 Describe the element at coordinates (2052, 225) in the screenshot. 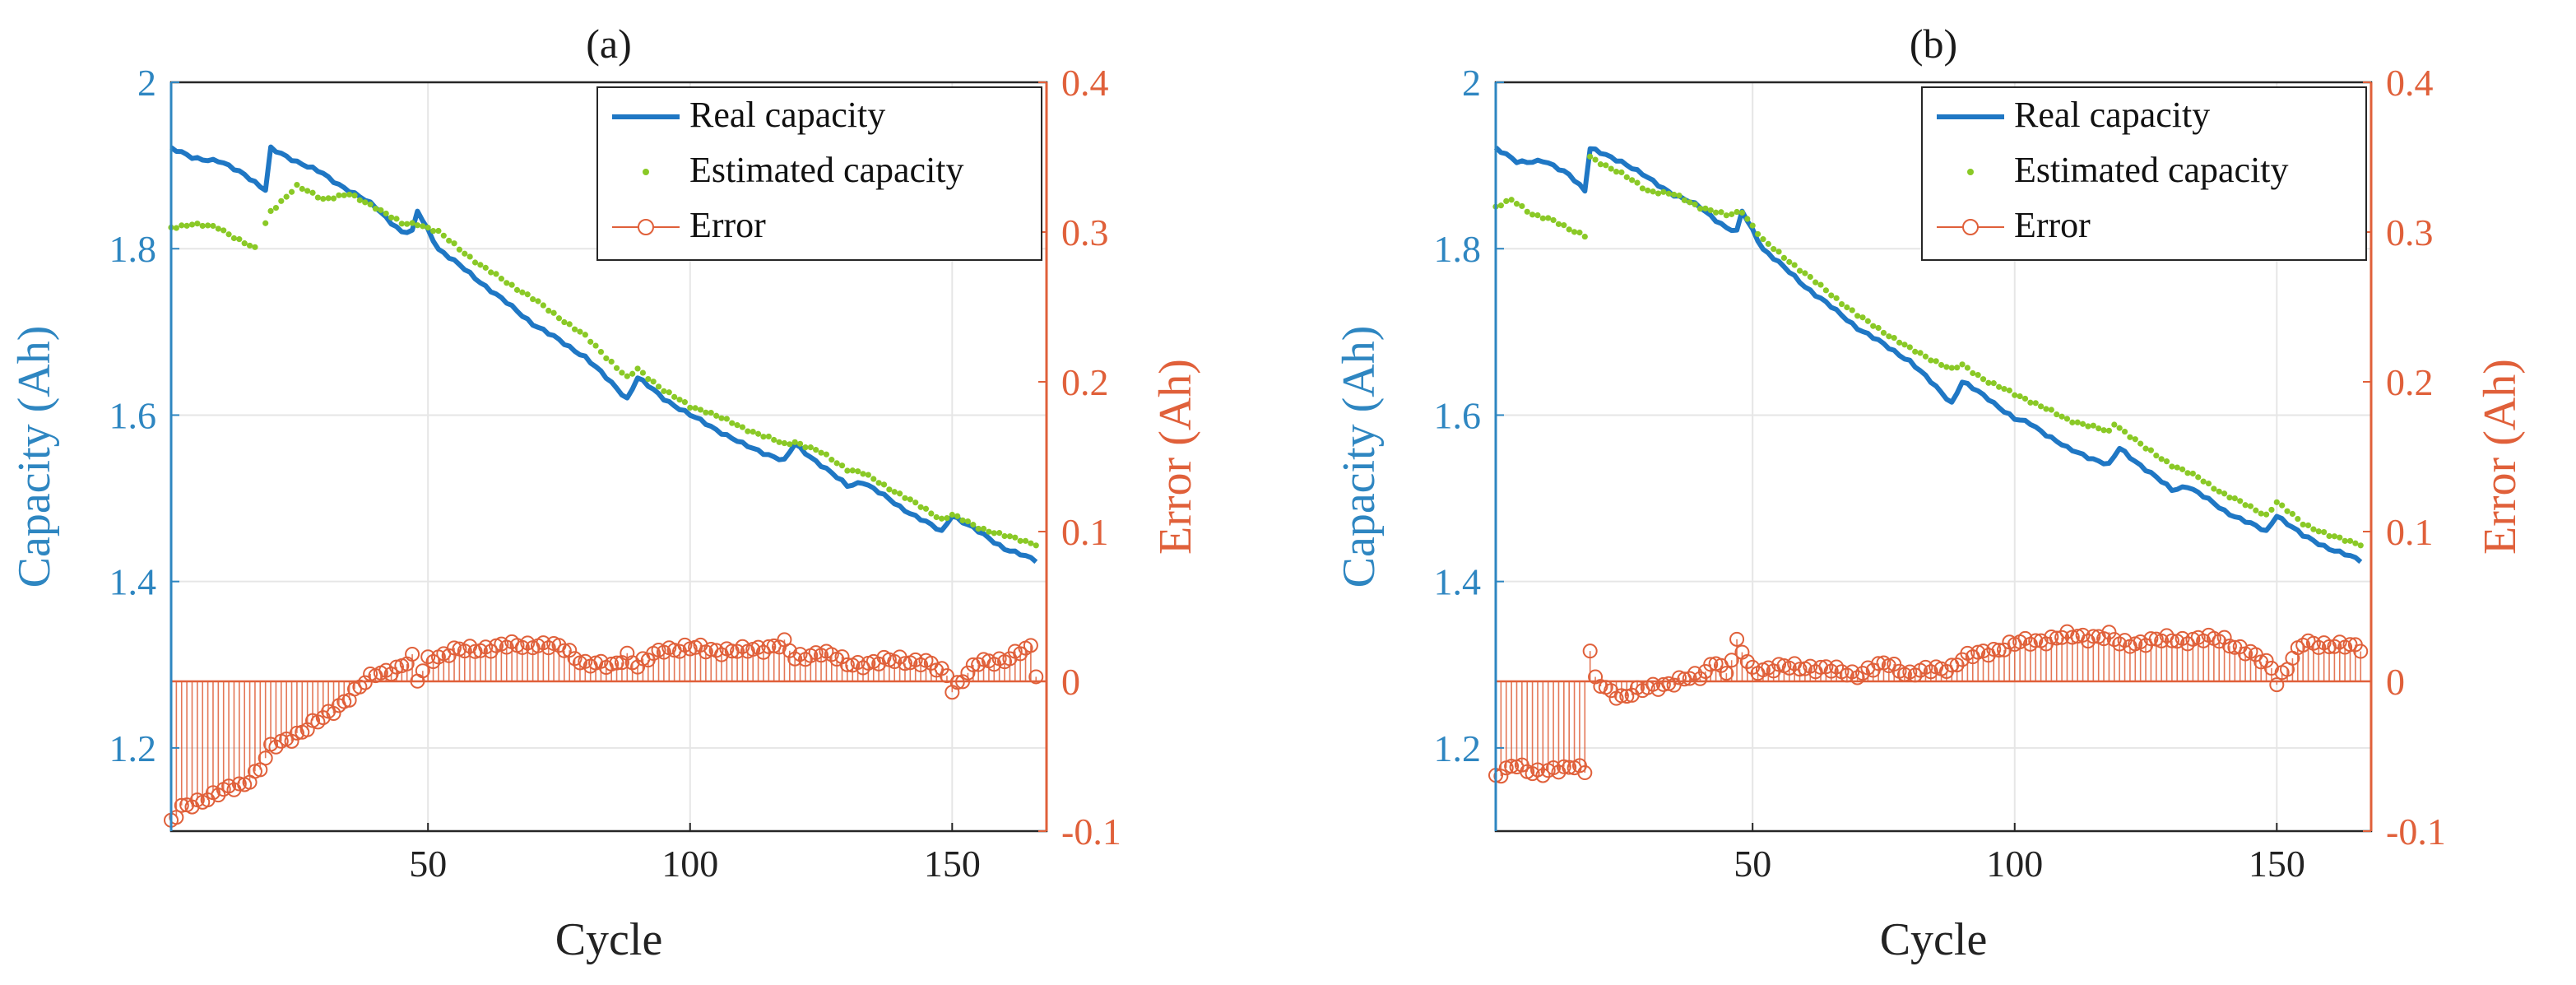

I see `panel-b-legend-entry: Error` at that location.